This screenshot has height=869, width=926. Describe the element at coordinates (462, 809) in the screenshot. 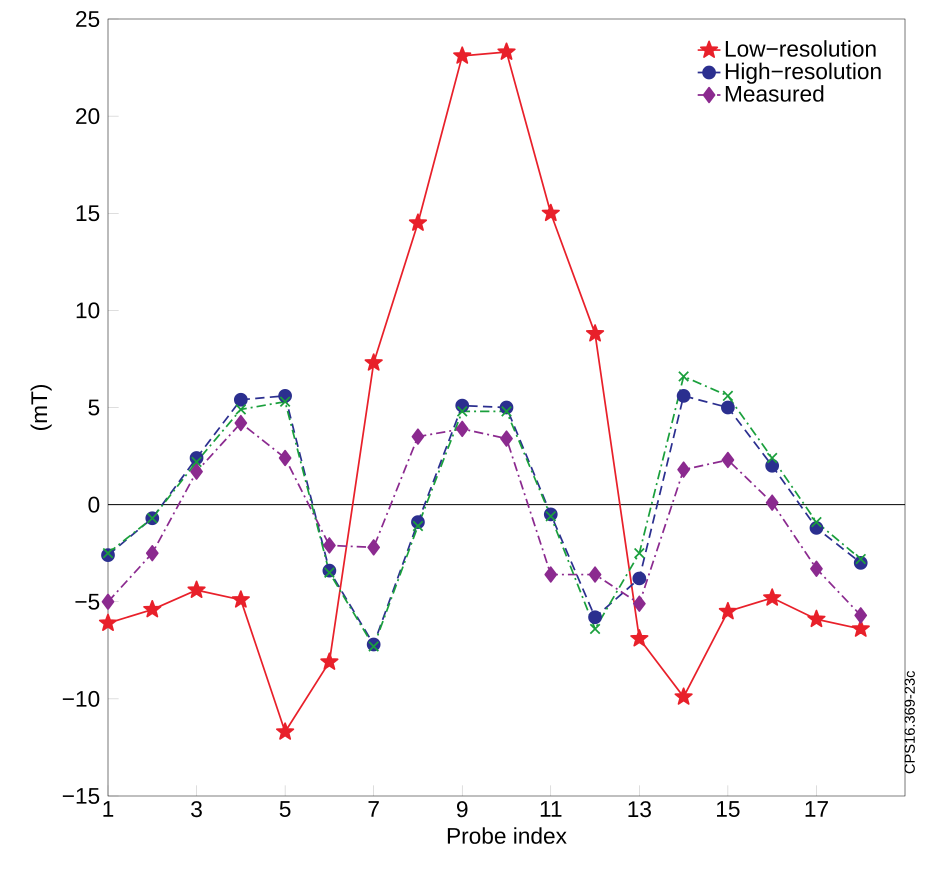

I see `x-tick-label: 9` at that location.